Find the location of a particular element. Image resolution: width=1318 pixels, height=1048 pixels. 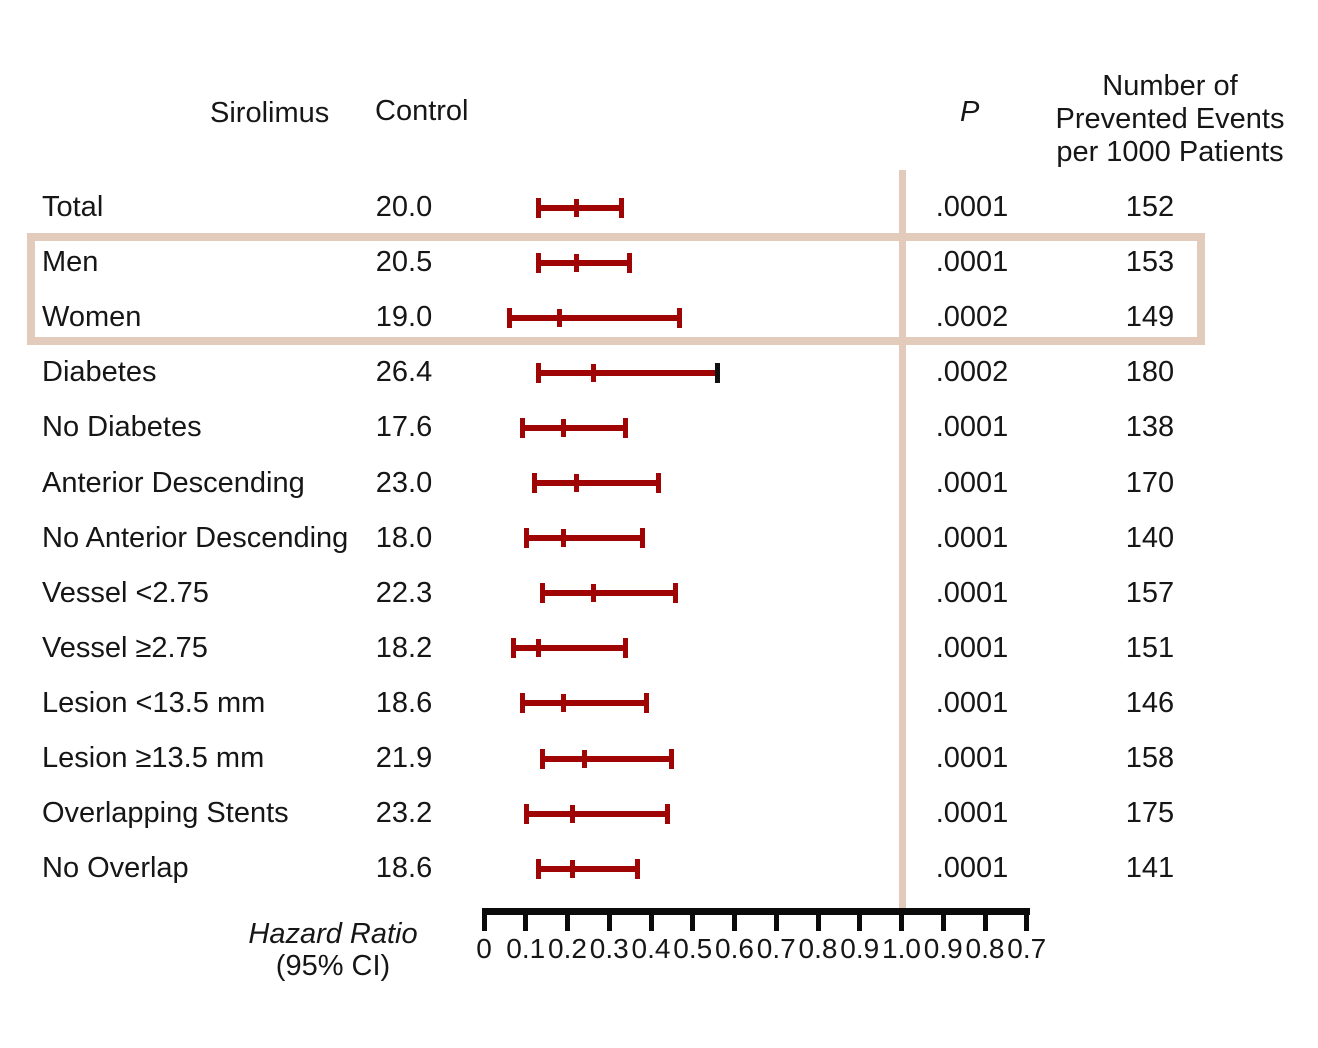

control-value: 17.6 is located at coordinates (404, 427).